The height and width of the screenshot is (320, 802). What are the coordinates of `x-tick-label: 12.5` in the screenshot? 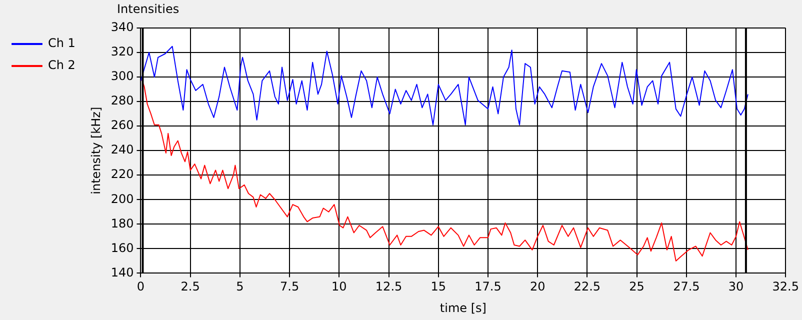 It's located at (388, 287).